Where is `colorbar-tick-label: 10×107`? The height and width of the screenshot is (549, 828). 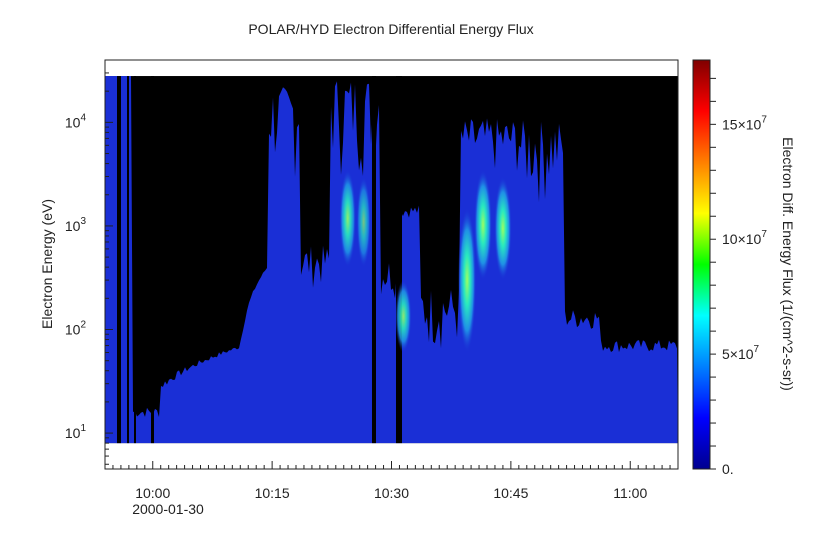 colorbar-tick-label: 10×107 is located at coordinates (744, 238).